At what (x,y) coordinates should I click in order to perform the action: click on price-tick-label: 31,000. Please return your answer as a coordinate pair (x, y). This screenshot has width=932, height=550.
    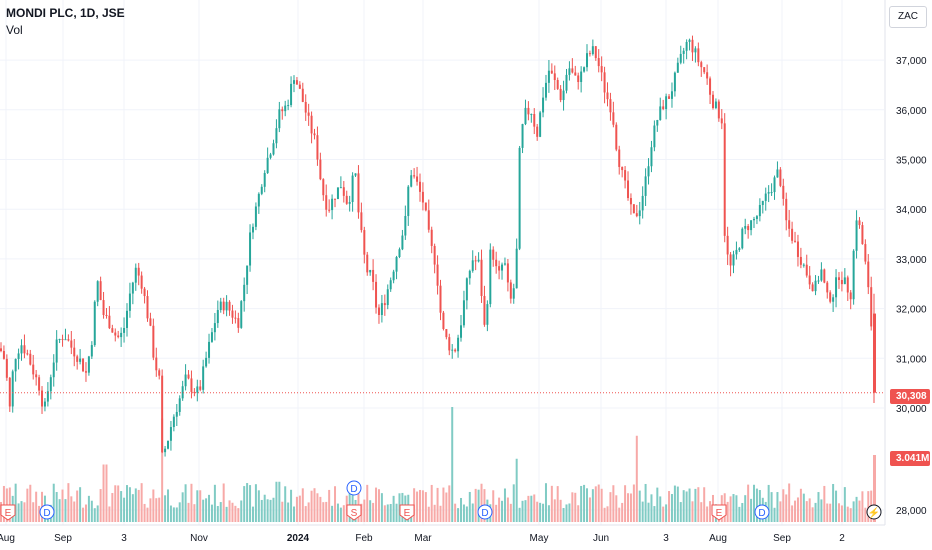
    Looking at the image, I should click on (911, 359).